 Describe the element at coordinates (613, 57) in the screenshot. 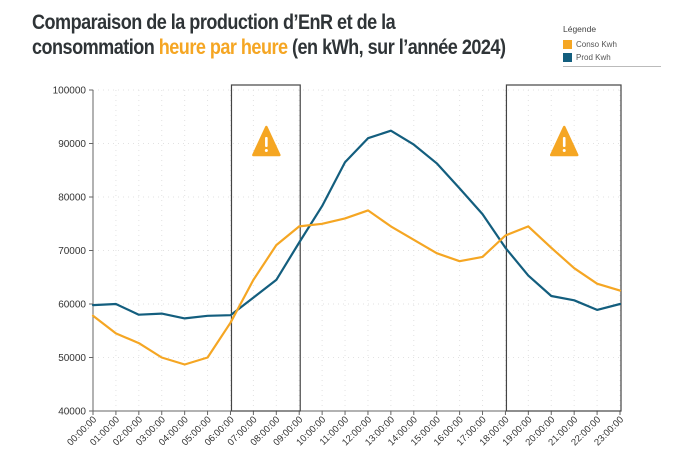

I see `legend-item-prod: Prod Kwh` at that location.